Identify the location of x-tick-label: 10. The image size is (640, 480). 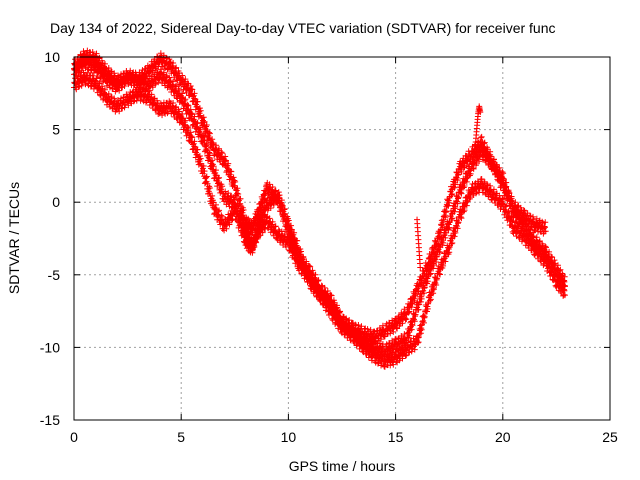
(289, 437).